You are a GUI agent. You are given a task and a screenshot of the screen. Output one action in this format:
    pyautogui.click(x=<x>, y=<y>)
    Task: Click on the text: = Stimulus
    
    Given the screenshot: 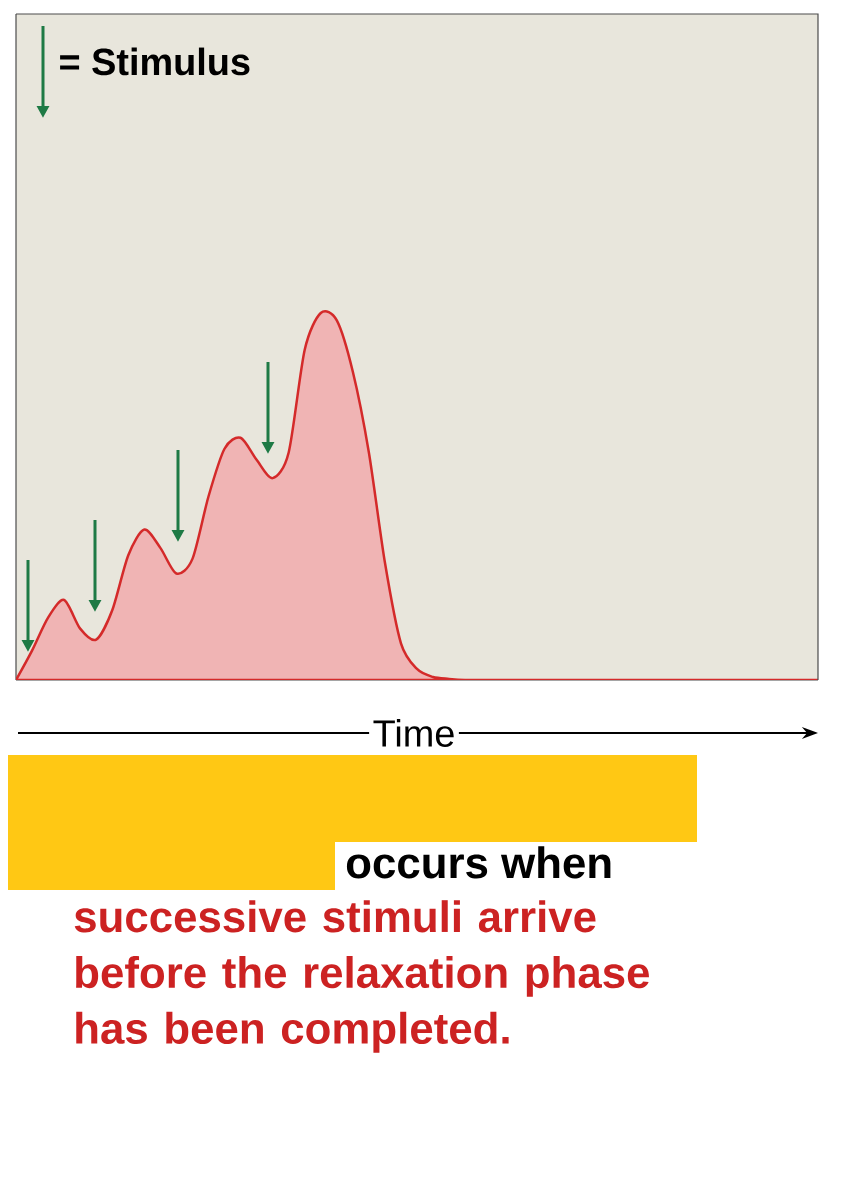 What is the action you would take?
    pyautogui.click(x=155, y=61)
    